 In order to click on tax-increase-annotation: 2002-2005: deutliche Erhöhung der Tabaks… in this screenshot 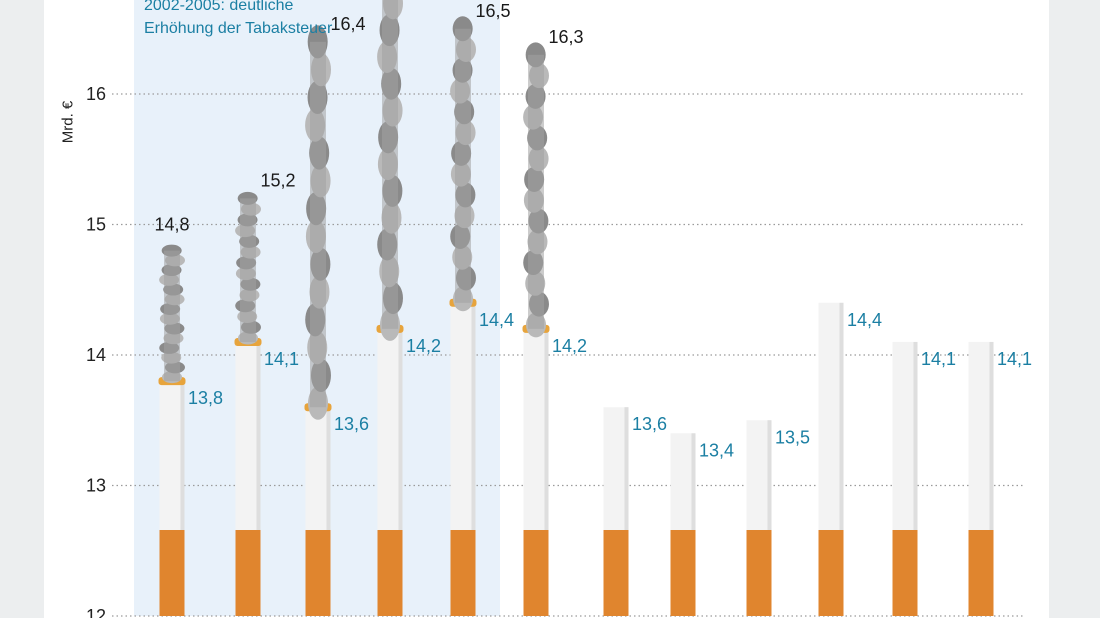, I will do `click(238, 20)`.